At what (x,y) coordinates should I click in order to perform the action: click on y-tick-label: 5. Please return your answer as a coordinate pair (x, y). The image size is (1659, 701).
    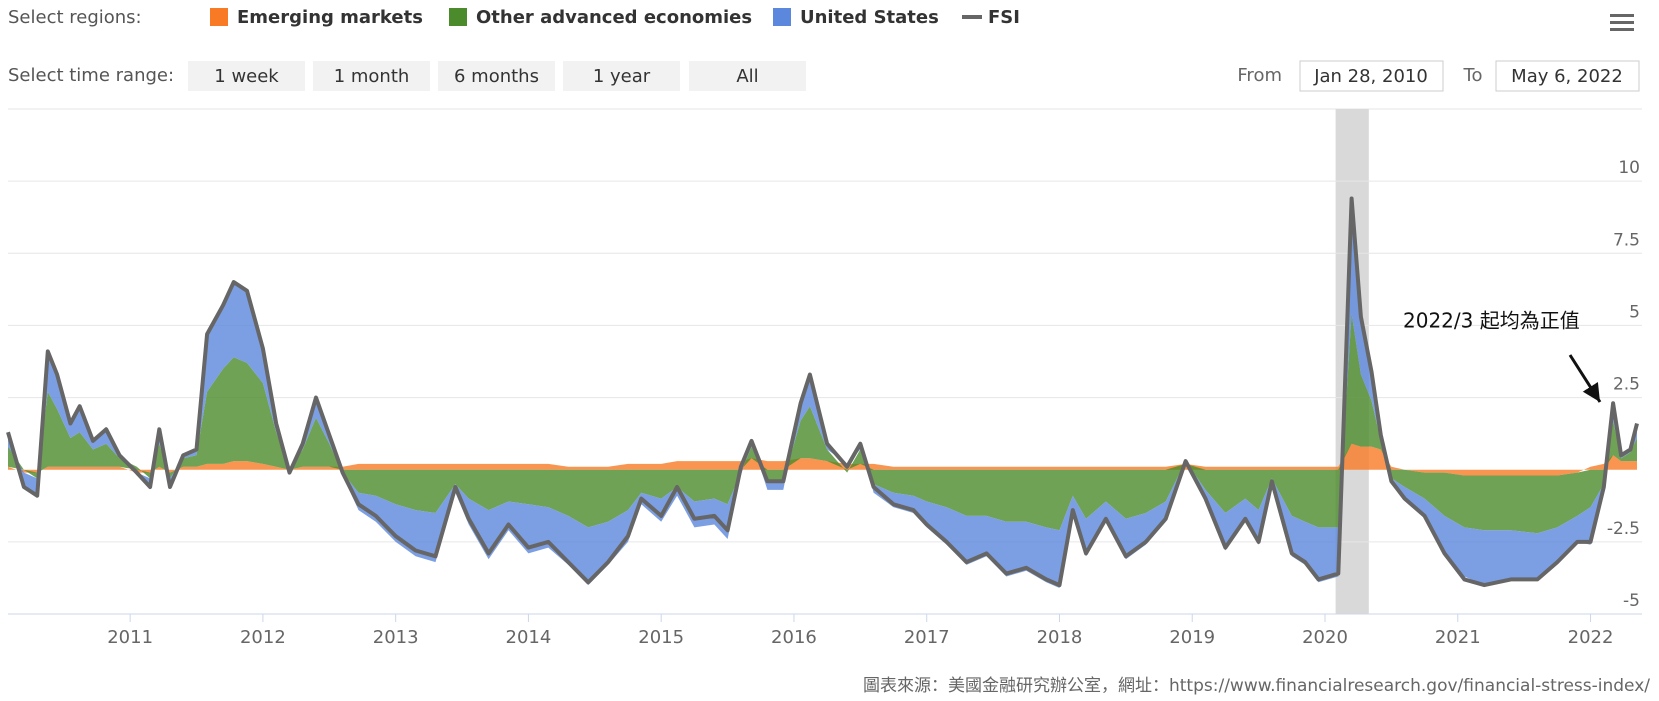
    Looking at the image, I should click on (1634, 312).